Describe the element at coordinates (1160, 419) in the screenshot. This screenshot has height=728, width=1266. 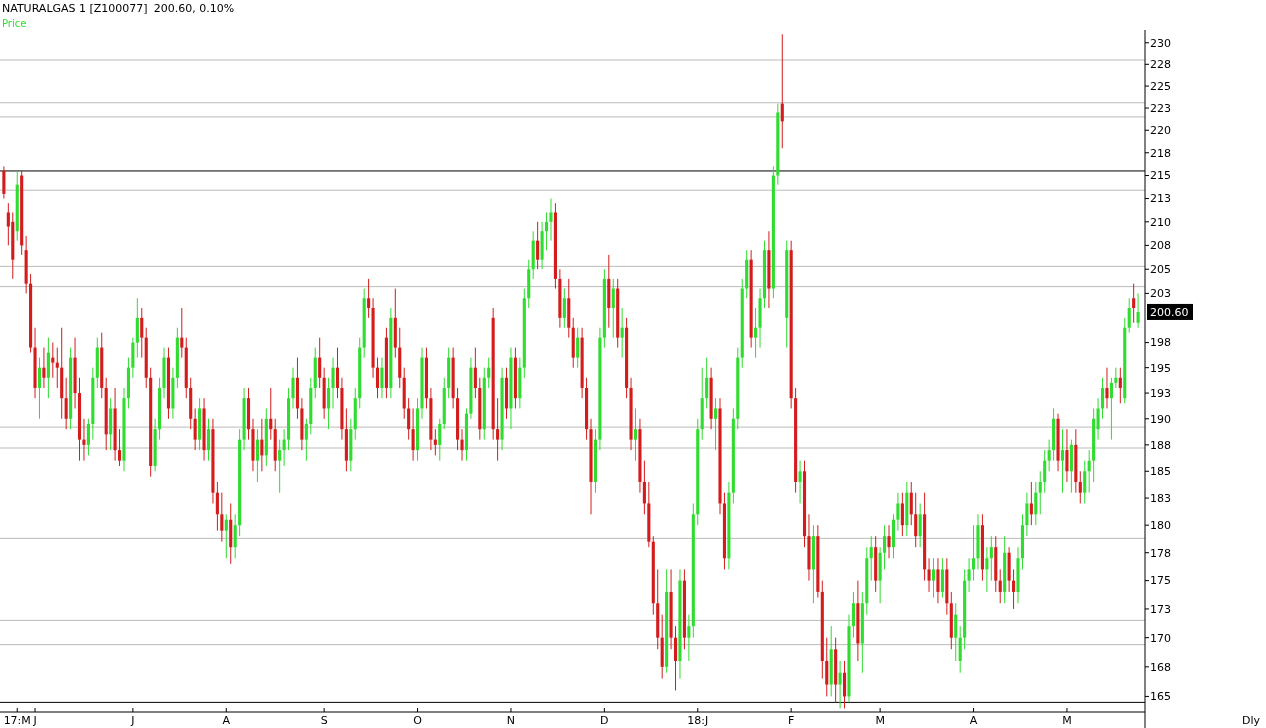
I see `y-tick-label: 190` at that location.